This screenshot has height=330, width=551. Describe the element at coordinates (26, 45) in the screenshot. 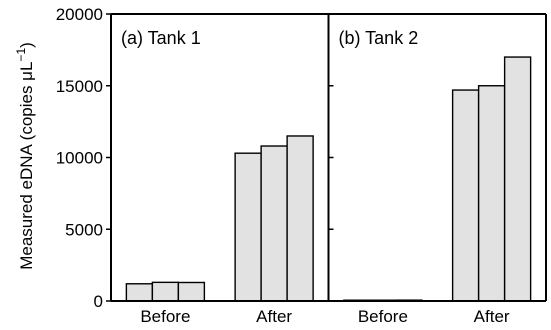

I see `y-axis-label-close: )` at that location.